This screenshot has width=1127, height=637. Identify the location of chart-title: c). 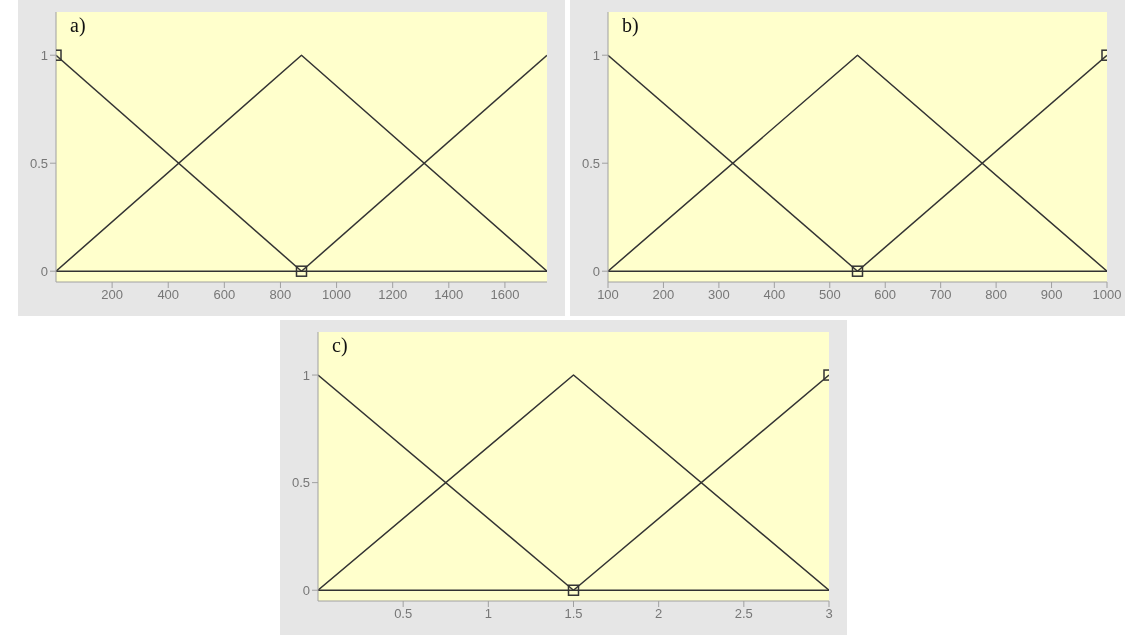
(340, 345).